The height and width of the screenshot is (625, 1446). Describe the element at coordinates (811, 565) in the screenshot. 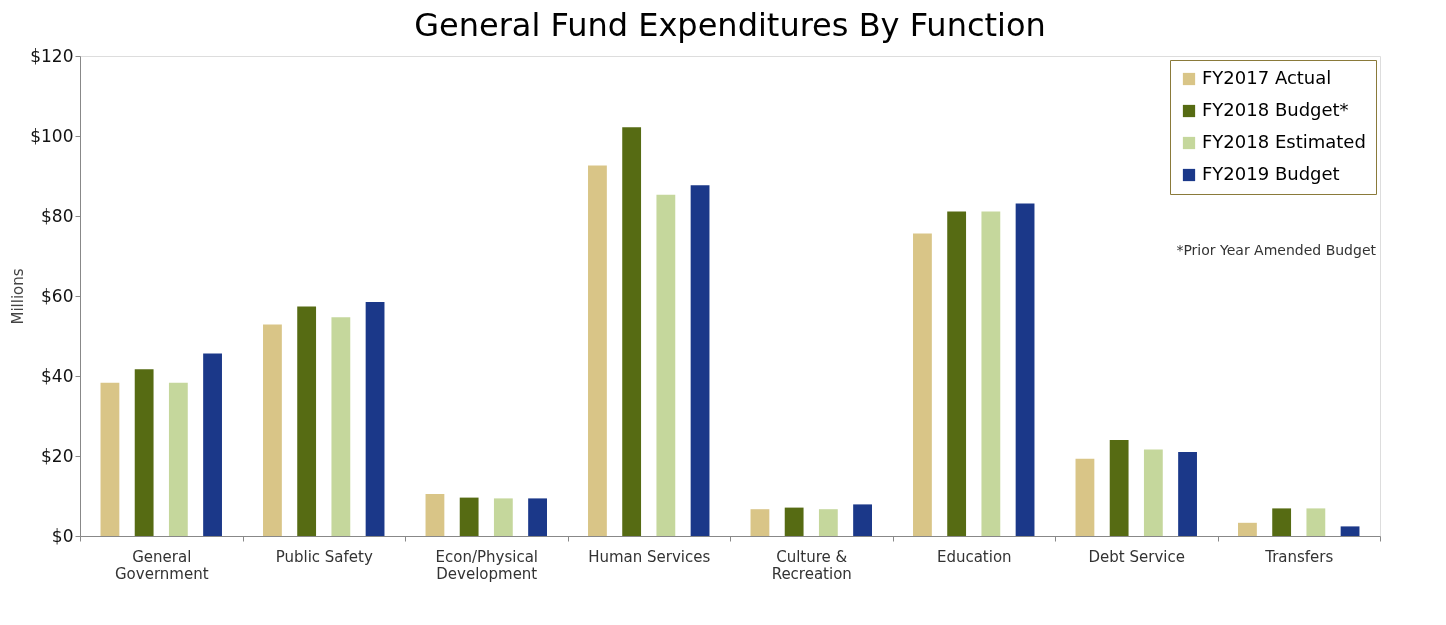

I see `x-tick-label: Culture & Recreation` at that location.